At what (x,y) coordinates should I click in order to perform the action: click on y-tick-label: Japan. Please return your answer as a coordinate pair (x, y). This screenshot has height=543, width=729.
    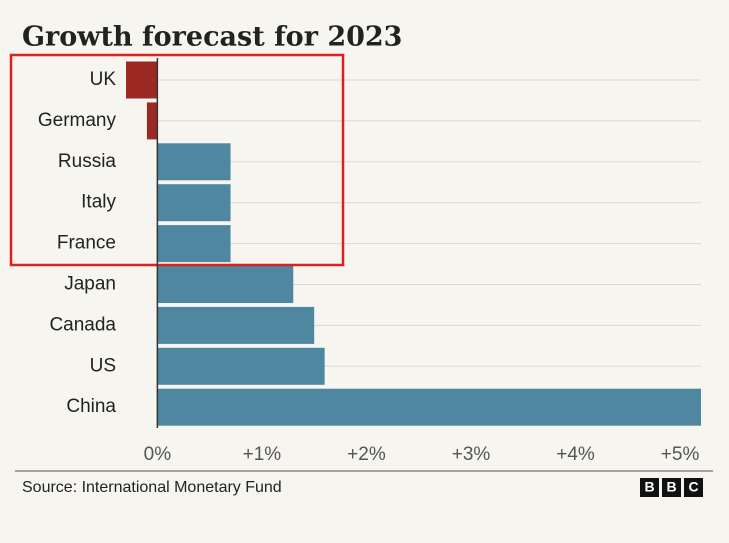
    Looking at the image, I should click on (90, 284).